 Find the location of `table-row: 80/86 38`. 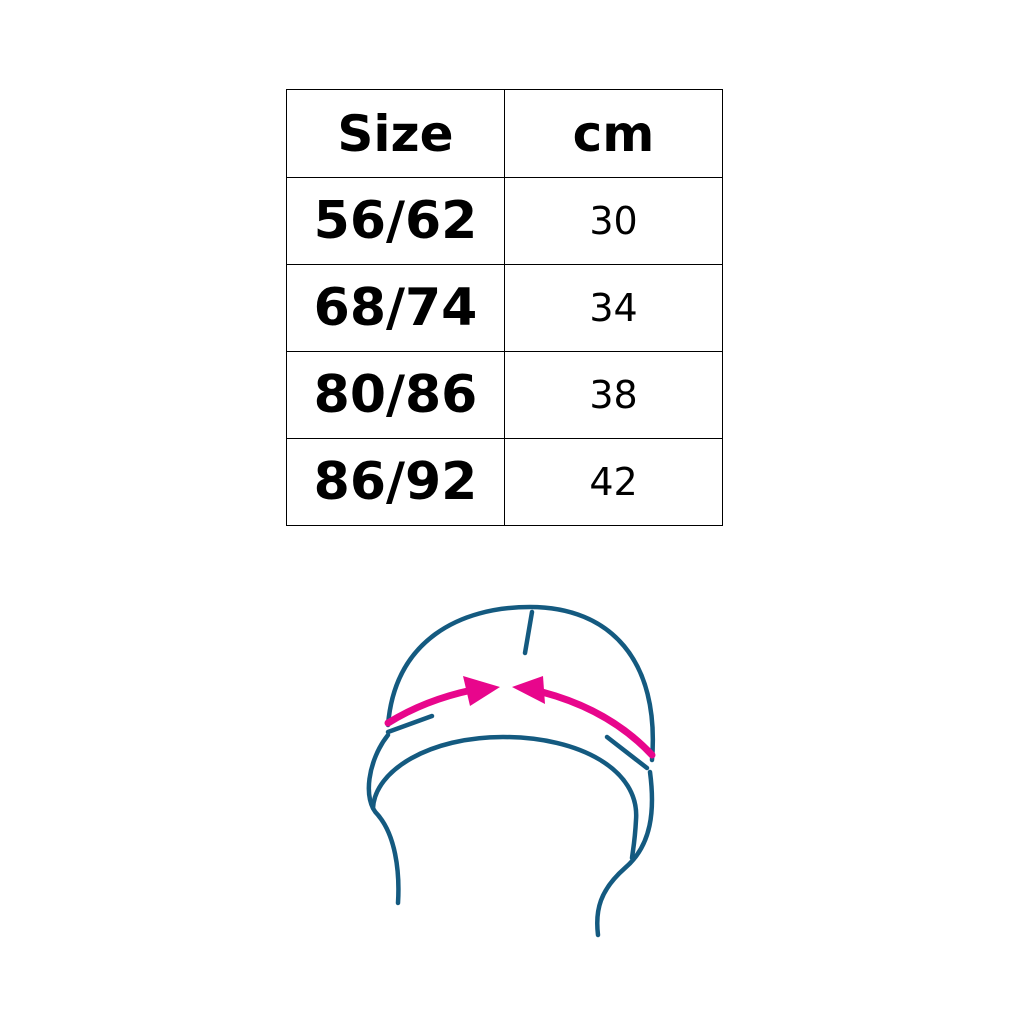

table-row: 80/86 38 is located at coordinates (504, 395).